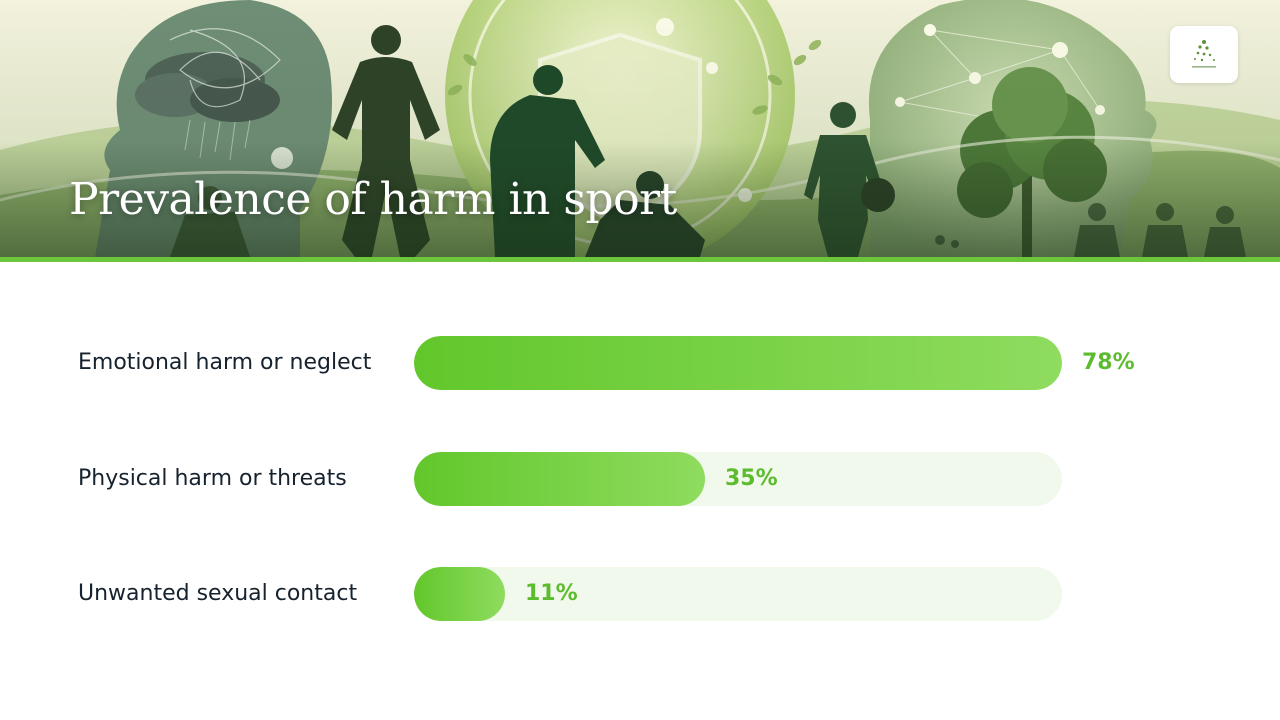  Describe the element at coordinates (212, 478) in the screenshot. I see `bar-category-label: Physical harm or threats` at that location.